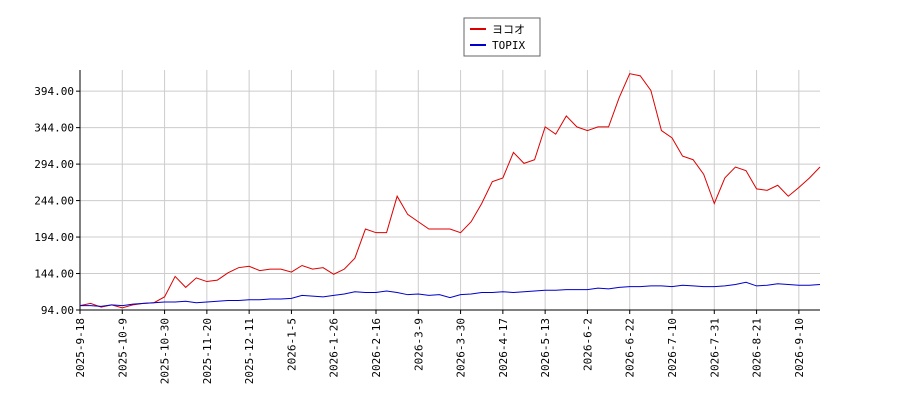 The image size is (900, 404). Describe the element at coordinates (54, 201) in the screenshot. I see `y-tick-label: 244.00` at that location.